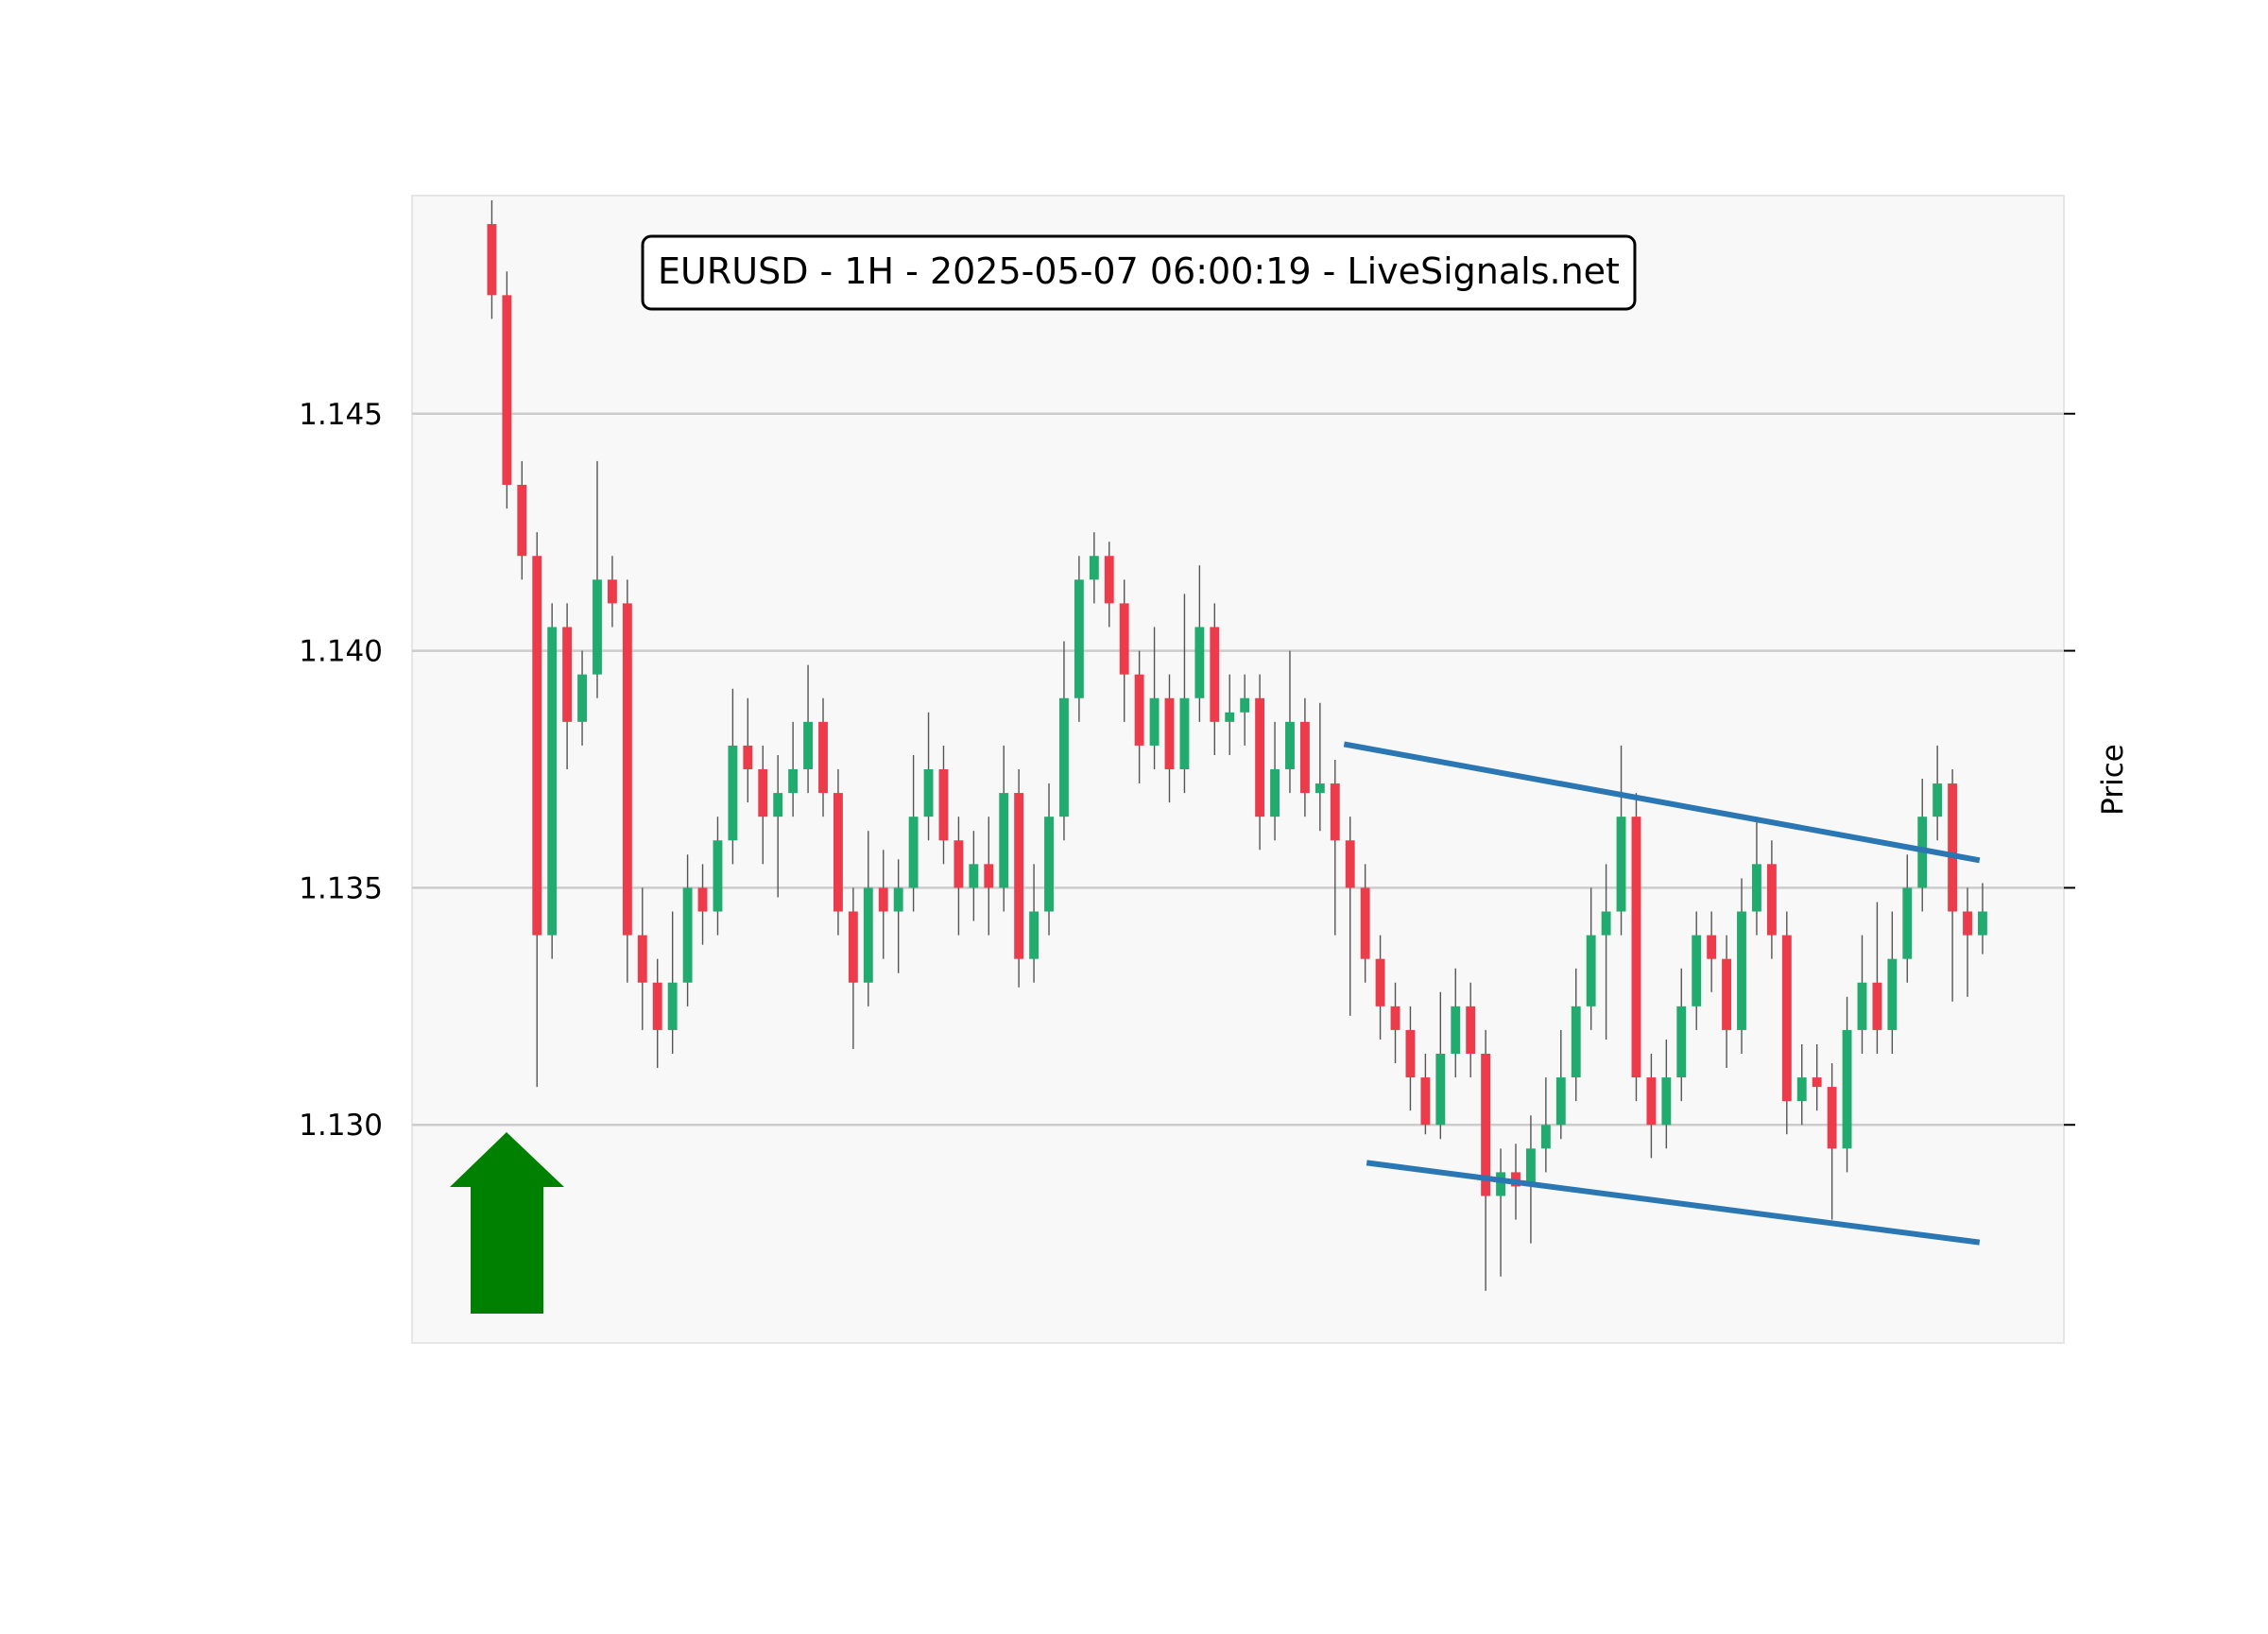 Image resolution: width=2268 pixels, height=1634 pixels. Describe the element at coordinates (1662, 994) in the screenshot. I see `trend-lines` at that location.